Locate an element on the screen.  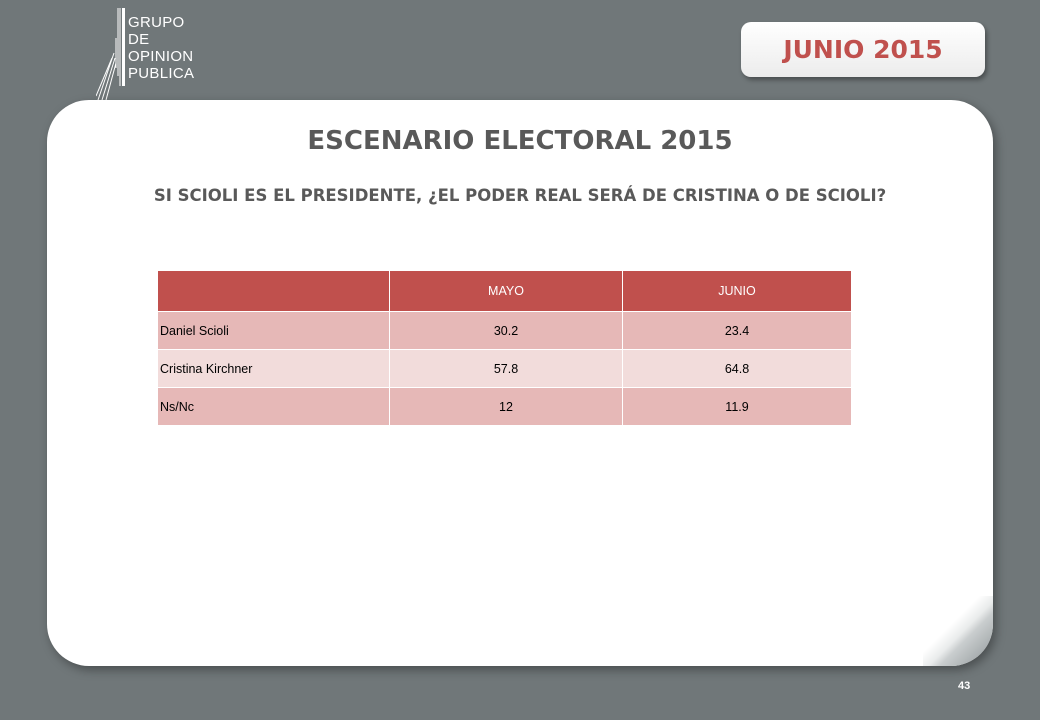
logo-line: PUBLICA is located at coordinates (161, 73).